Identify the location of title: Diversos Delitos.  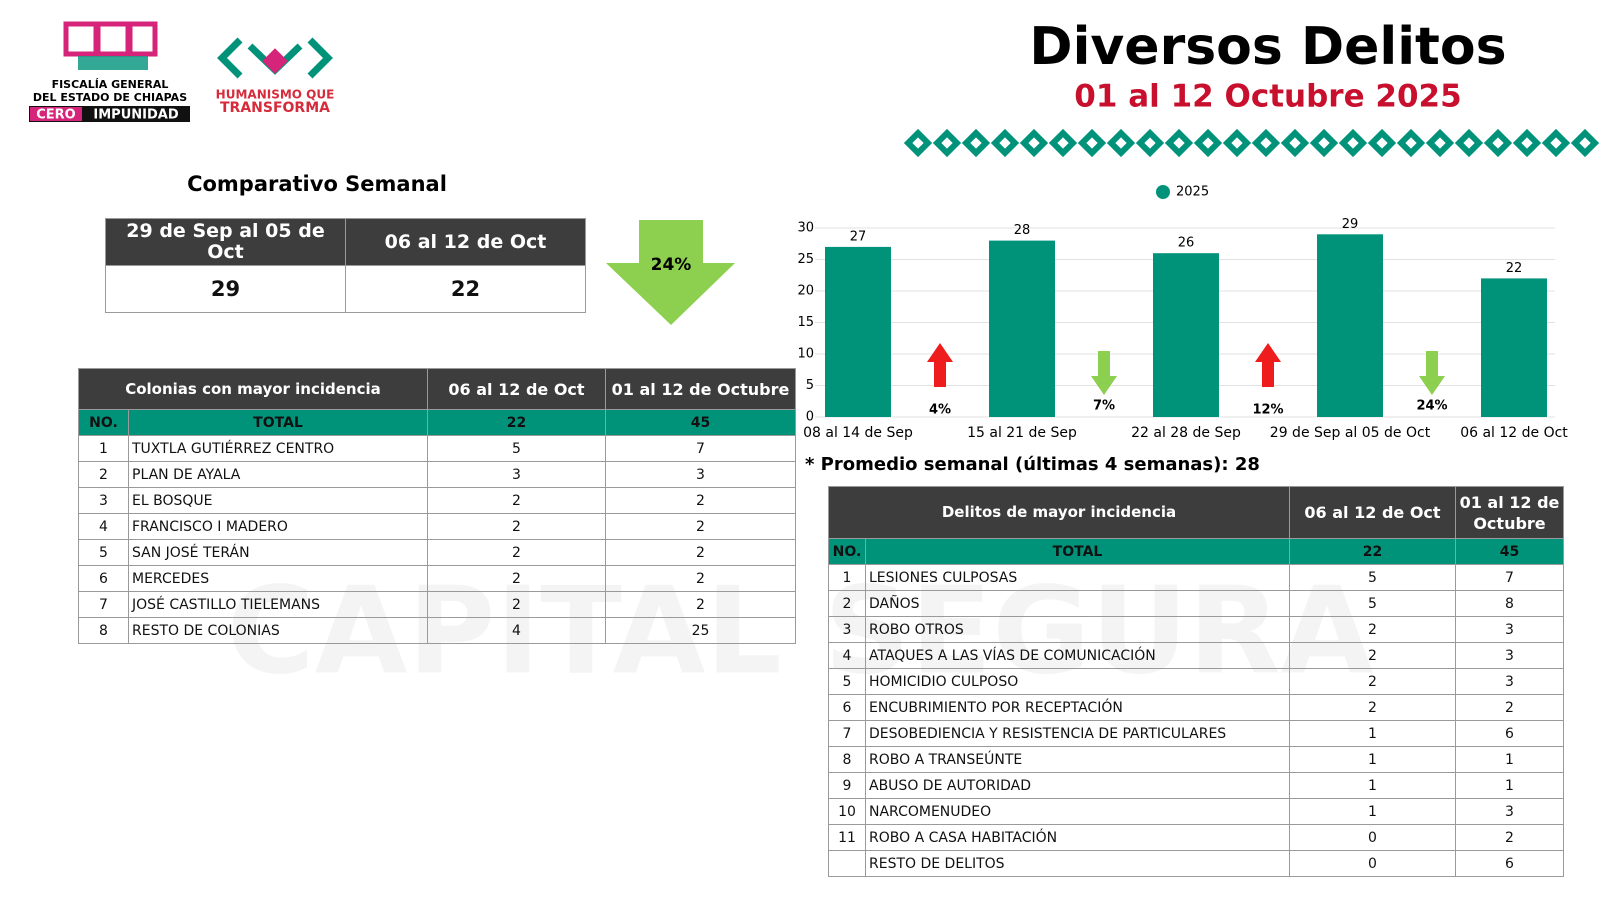
(1267, 47).